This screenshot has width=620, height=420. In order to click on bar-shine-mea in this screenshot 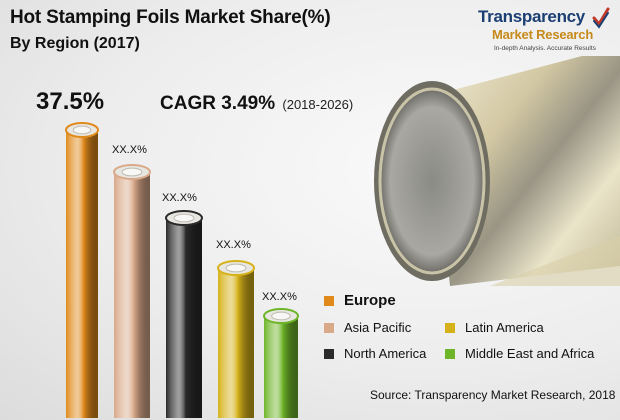, I will do `click(281, 367)`.